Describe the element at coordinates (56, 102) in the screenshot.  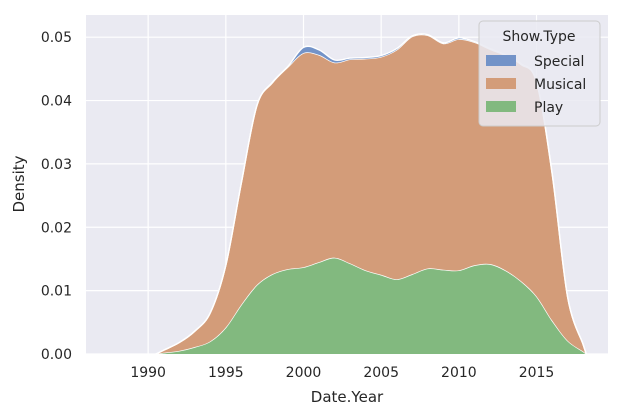
I see `y-tick-label: 0.04` at that location.